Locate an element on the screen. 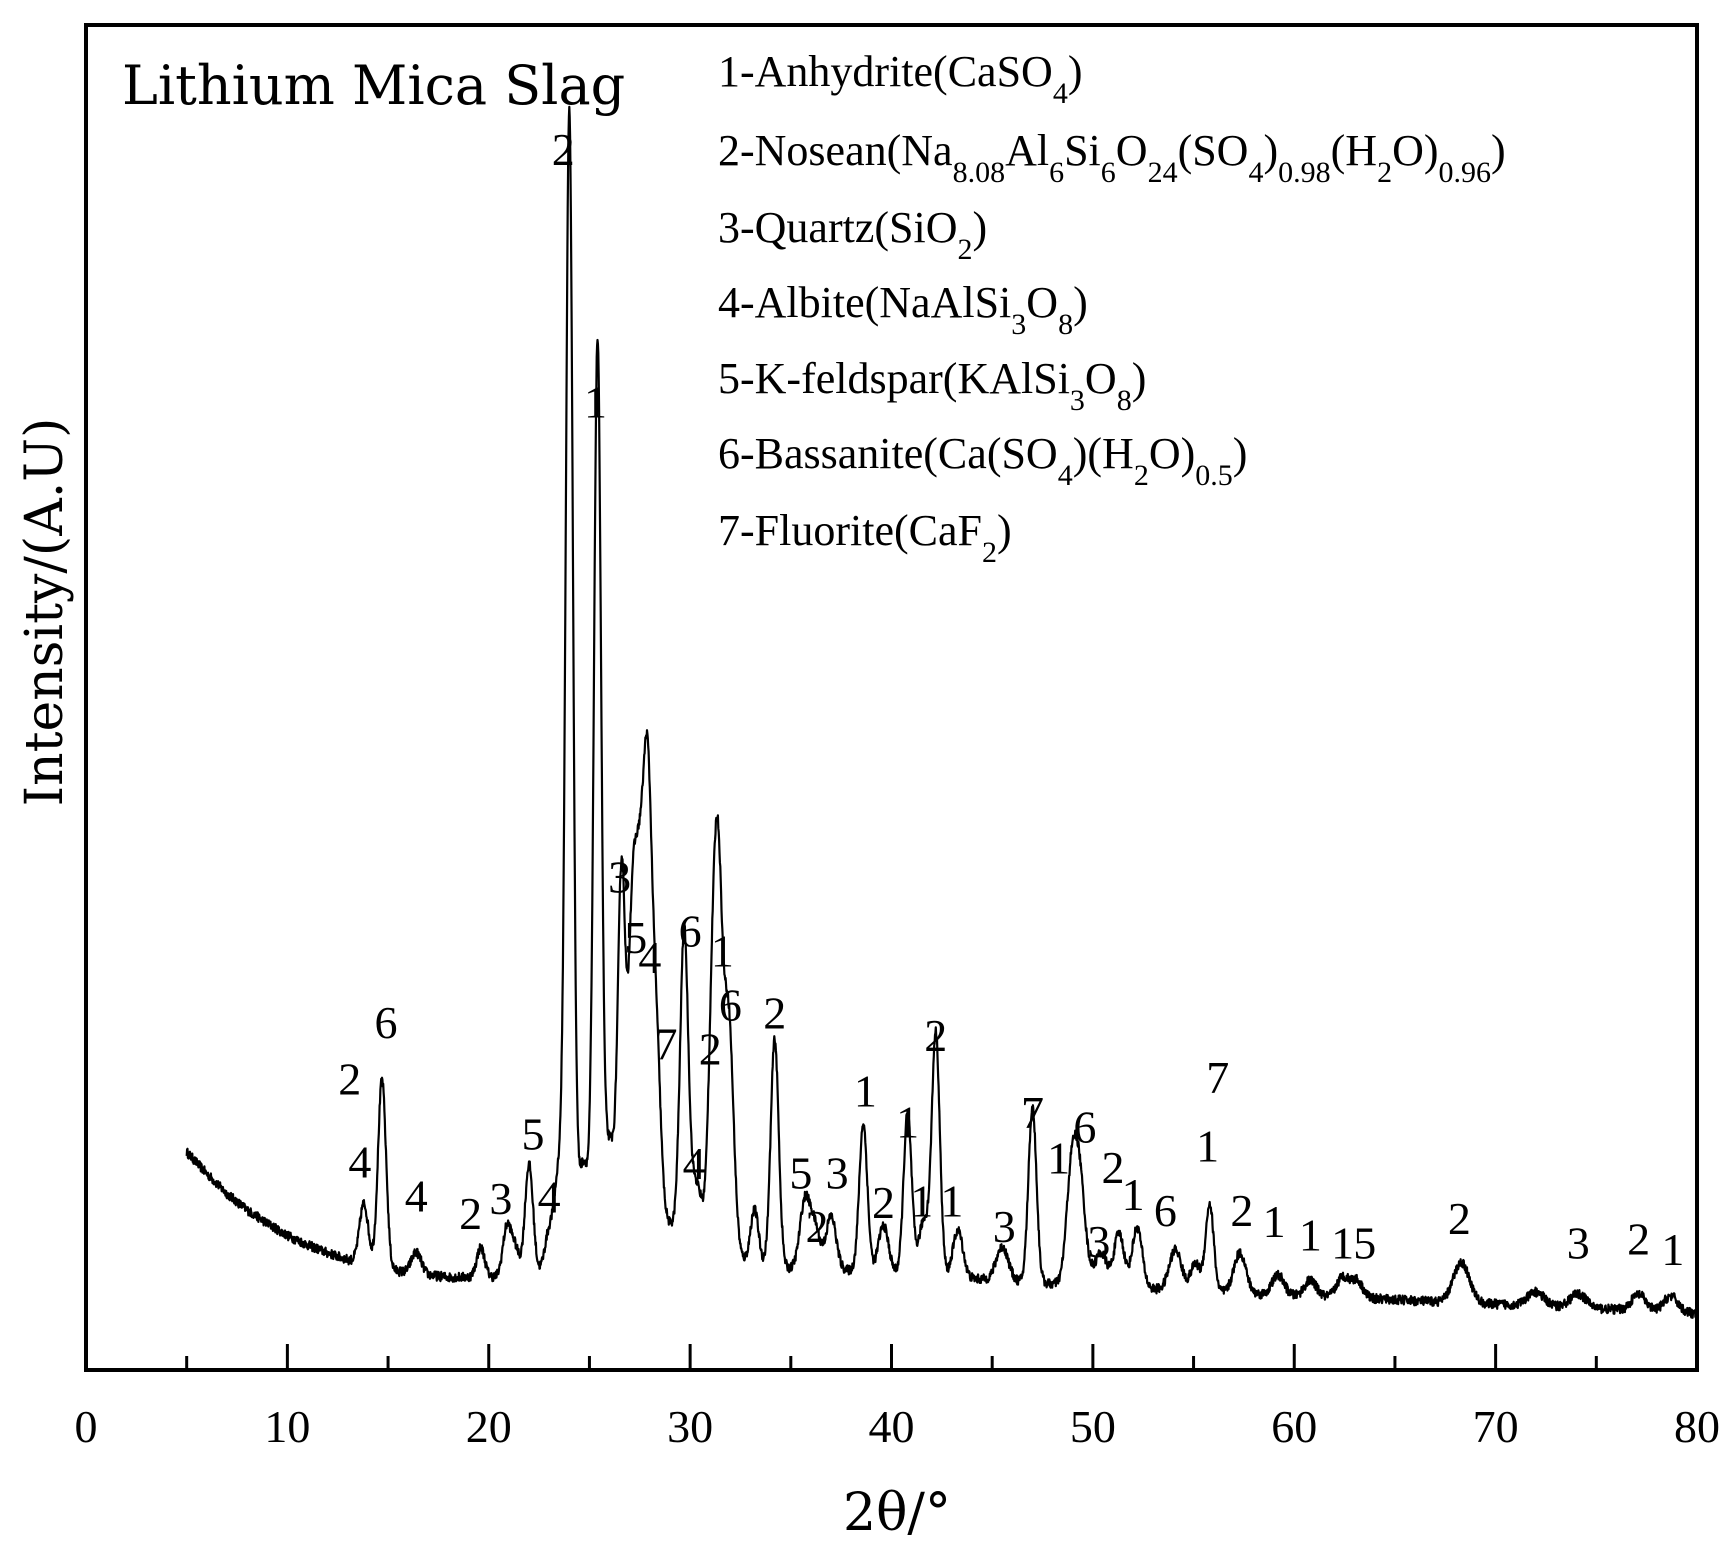  x-tick-label: 40 is located at coordinates (892, 1426).